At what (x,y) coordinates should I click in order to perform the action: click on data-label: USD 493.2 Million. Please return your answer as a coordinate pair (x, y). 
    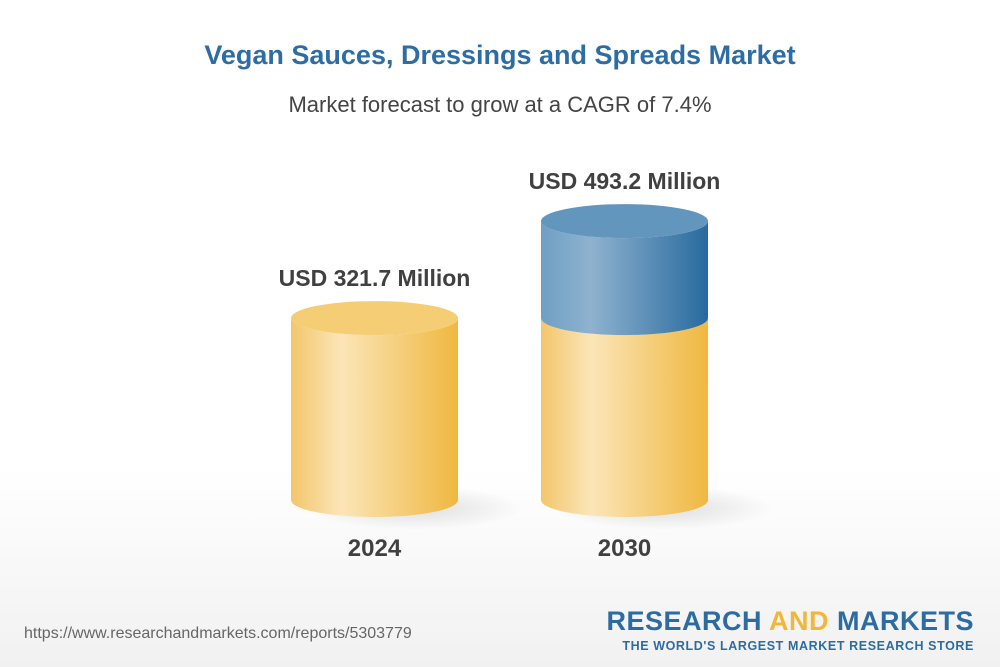
    Looking at the image, I should click on (625, 181).